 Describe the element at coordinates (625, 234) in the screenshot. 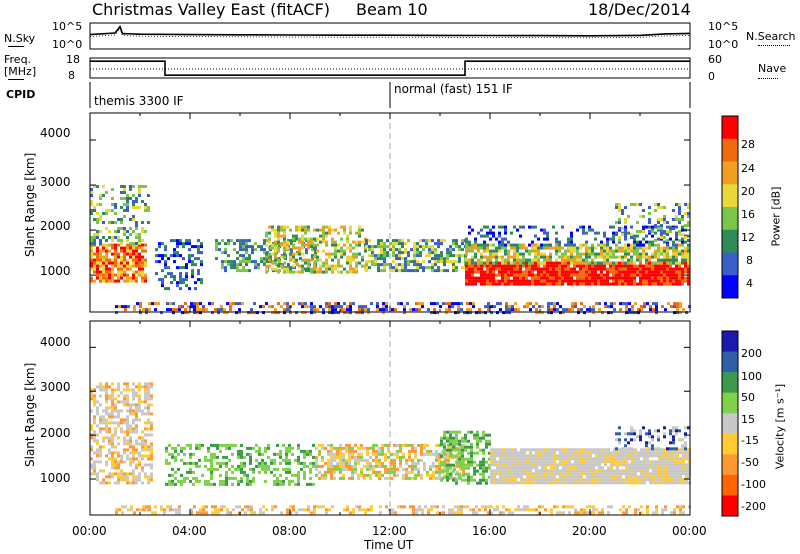

I see `power-echo-late-cell` at that location.